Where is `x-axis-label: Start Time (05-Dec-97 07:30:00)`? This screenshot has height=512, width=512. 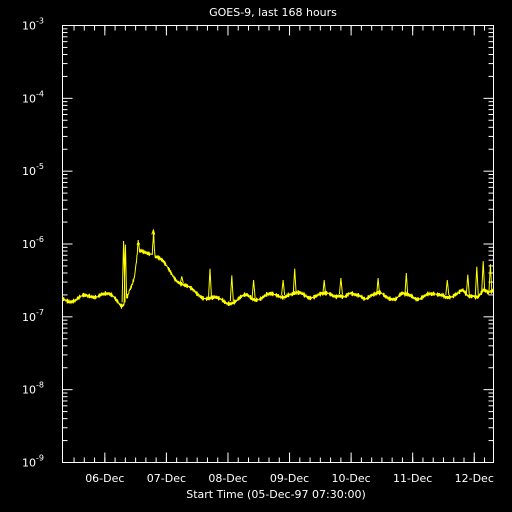 x-axis-label: Start Time (05-Dec-97 07:30:00) is located at coordinates (276, 494).